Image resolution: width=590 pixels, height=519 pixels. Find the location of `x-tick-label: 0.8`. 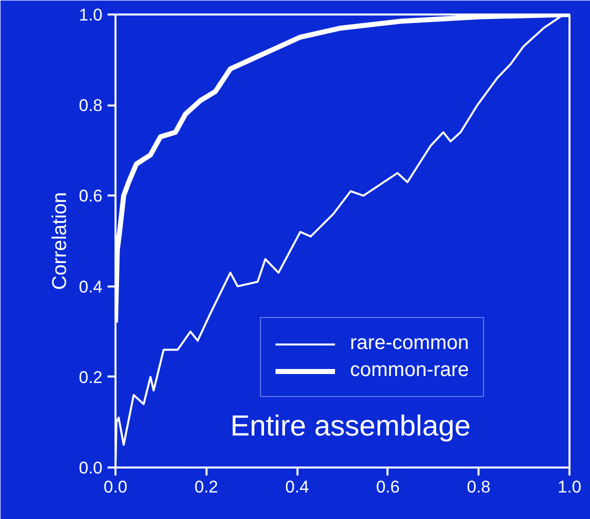

x-tick-label: 0.8 is located at coordinates (478, 487).